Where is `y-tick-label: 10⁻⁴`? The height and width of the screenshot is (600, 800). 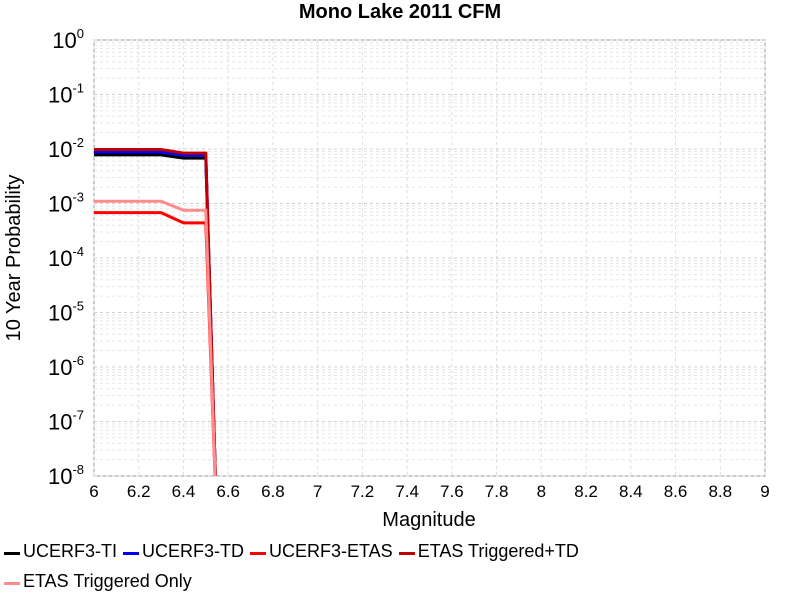
y-tick-label: 10⁻⁴ is located at coordinates (66, 257).